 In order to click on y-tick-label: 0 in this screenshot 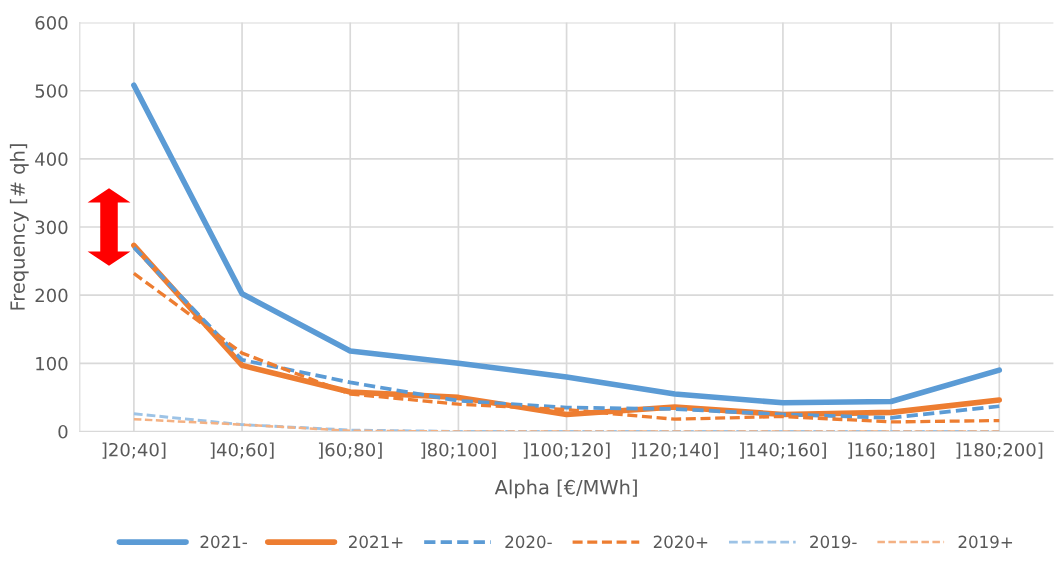, I will do `click(63, 431)`.